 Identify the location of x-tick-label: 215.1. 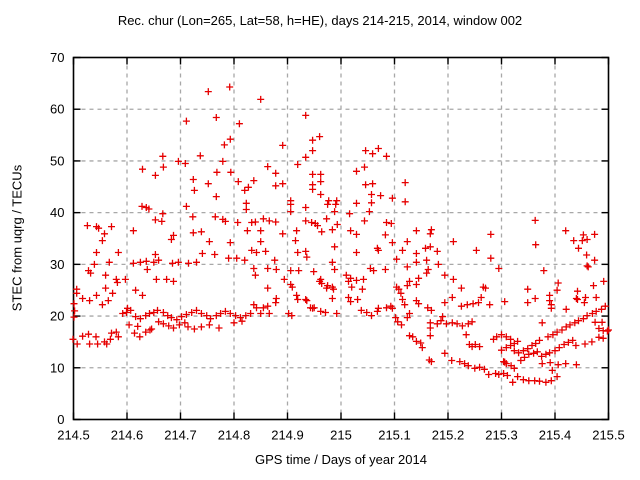
(394, 435).